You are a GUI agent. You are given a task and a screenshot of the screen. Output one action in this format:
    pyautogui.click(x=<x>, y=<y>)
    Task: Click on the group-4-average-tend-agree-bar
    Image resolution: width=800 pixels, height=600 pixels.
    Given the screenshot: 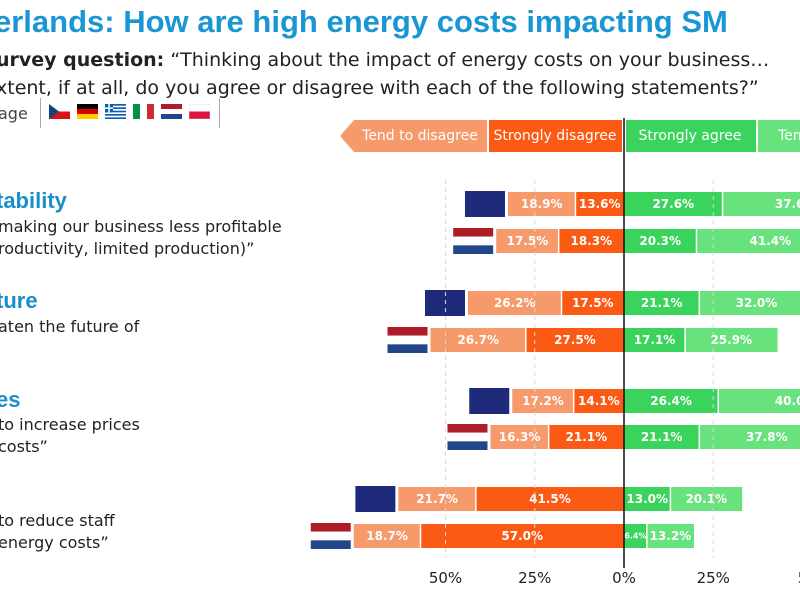 What is the action you would take?
    pyautogui.click(x=706, y=499)
    